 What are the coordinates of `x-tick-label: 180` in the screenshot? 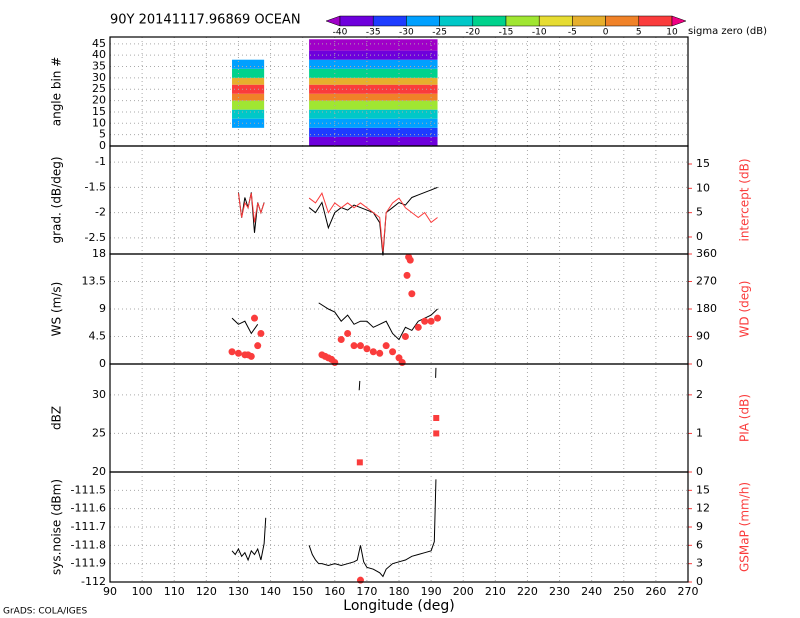 It's located at (399, 591).